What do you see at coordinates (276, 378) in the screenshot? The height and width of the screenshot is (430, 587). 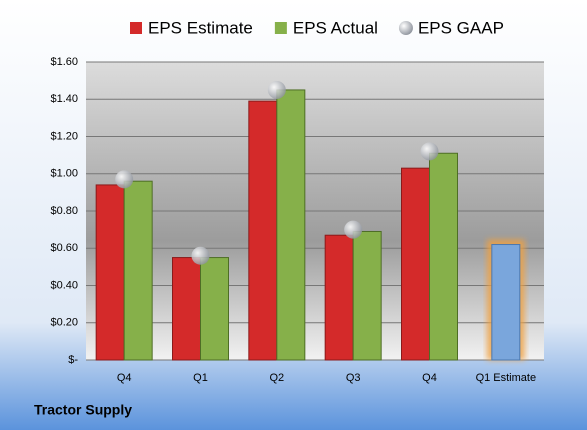 I see `x-tick-label: Q2` at bounding box center [276, 378].